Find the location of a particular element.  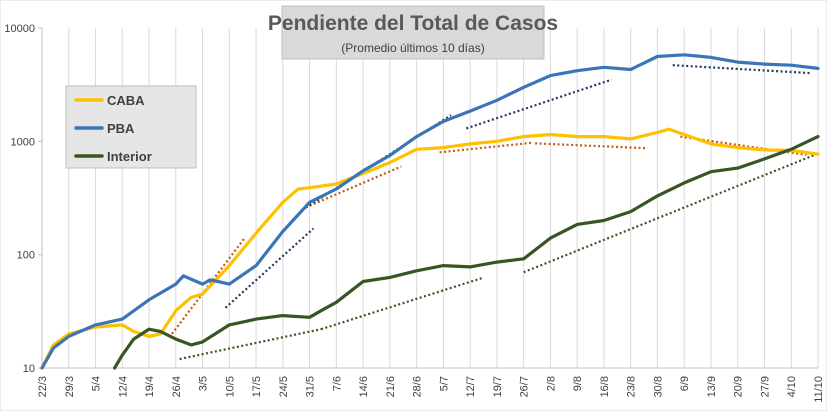

legend-label: CABA is located at coordinates (126, 100).